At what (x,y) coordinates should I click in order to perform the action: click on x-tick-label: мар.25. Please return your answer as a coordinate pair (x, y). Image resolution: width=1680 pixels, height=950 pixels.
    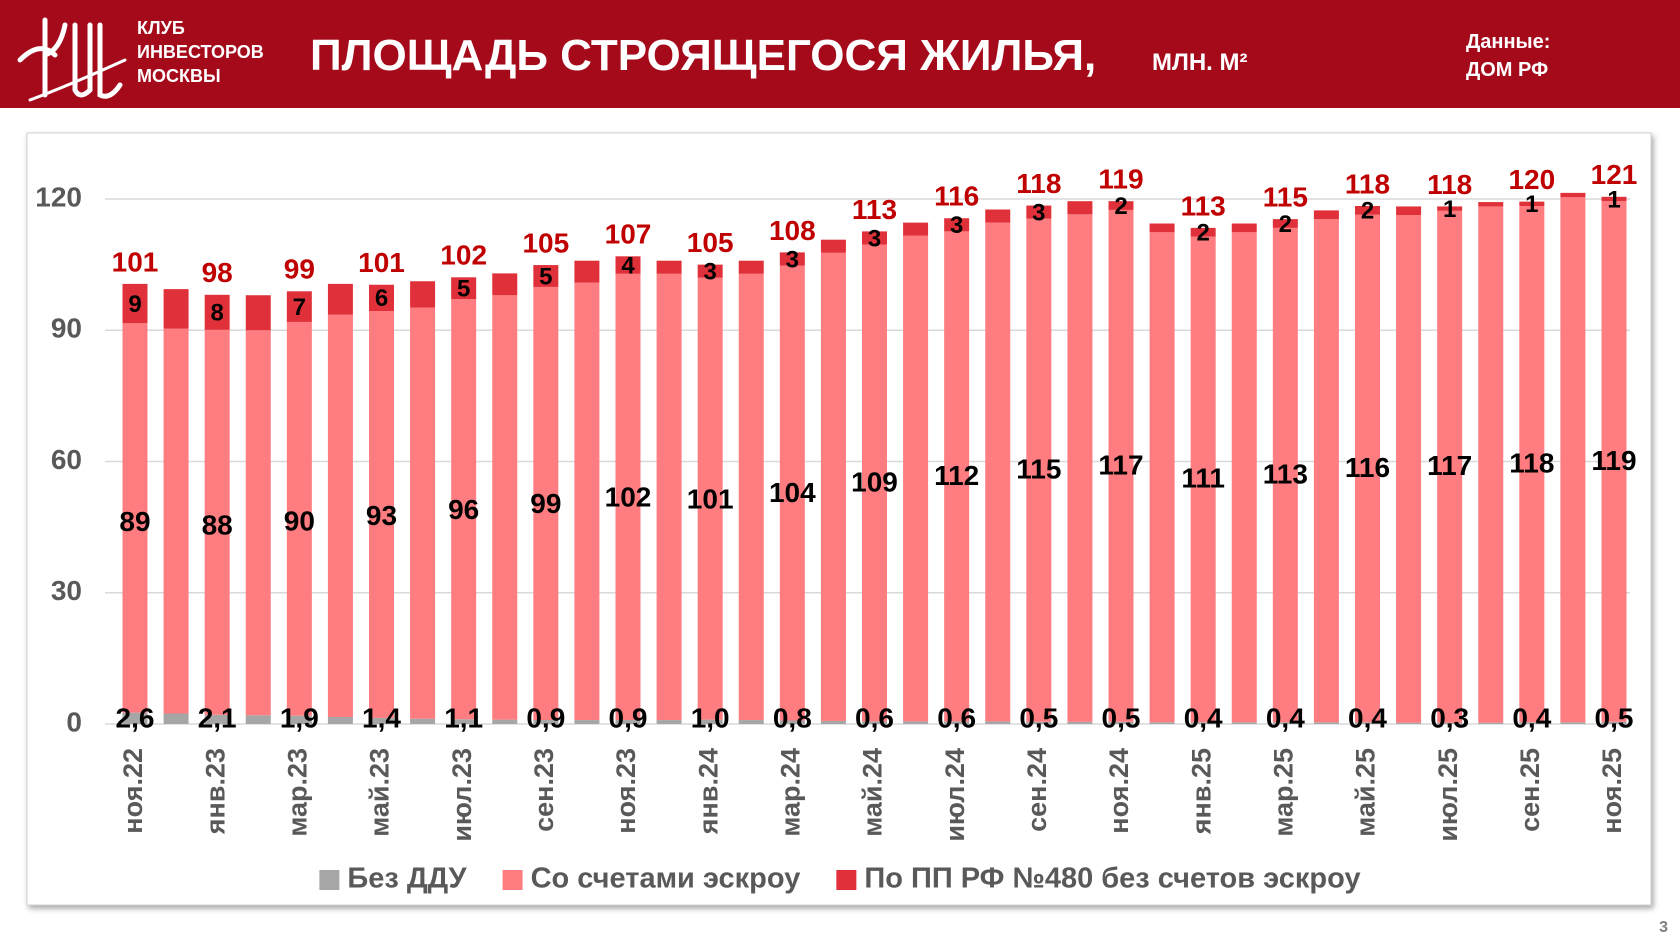
    Looking at the image, I should click on (1283, 792).